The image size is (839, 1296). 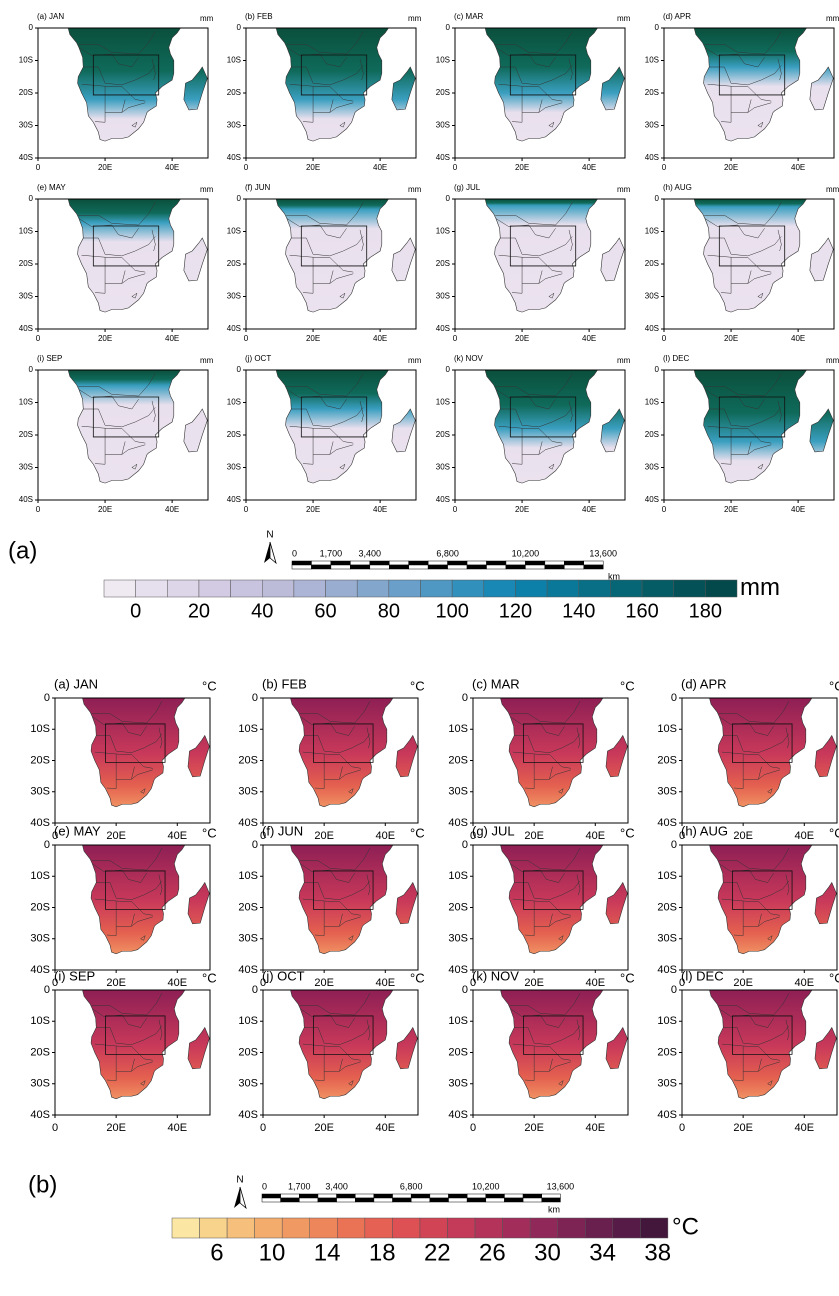 I want to click on map-panel: (e) MAY °C 0 20E 40E 0 10S 20S 30S 40S, so click(x=123, y=905).